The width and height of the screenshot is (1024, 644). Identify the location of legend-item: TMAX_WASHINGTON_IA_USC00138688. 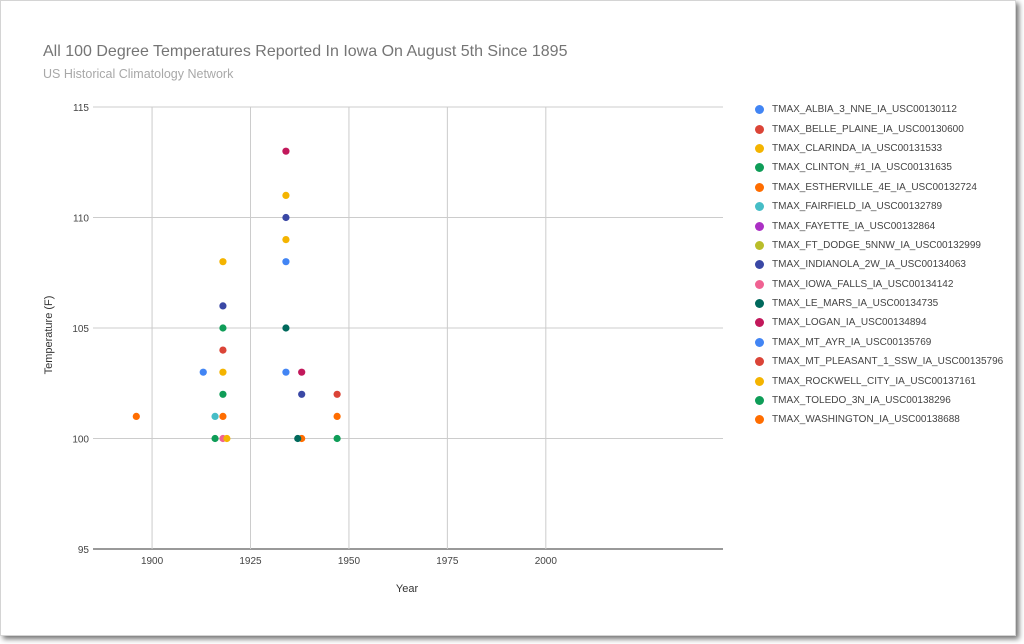
(880, 419).